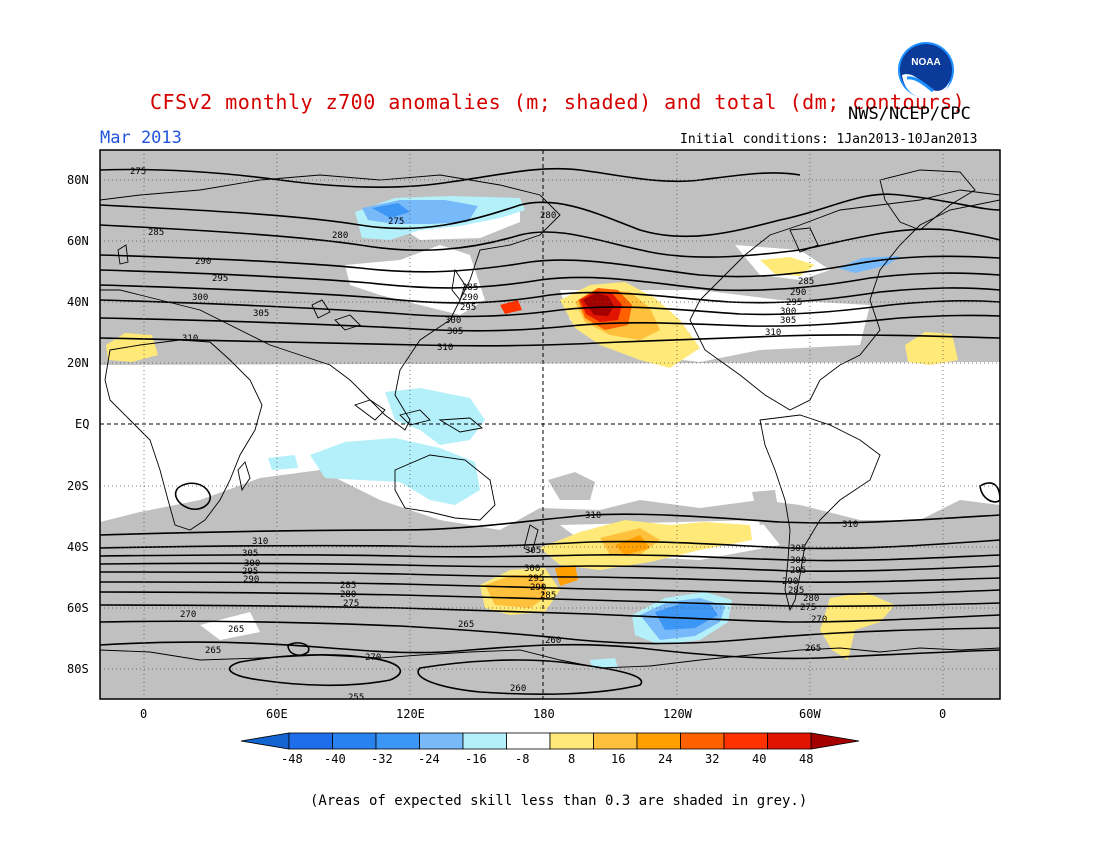 The image size is (1100, 850). What do you see at coordinates (909, 114) in the screenshot?
I see `organization-label: NWS/NCEP/CPC` at bounding box center [909, 114].